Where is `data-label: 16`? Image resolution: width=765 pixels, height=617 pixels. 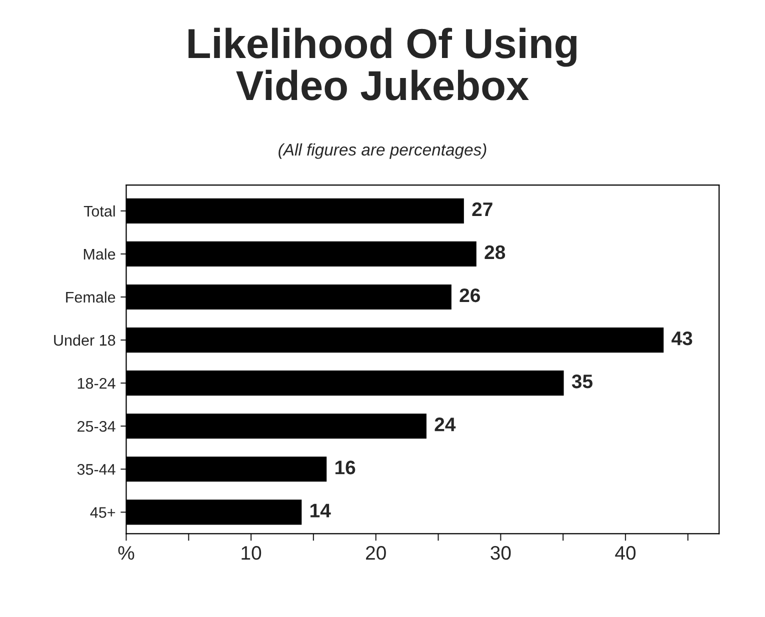 data-label: 16 is located at coordinates (345, 467).